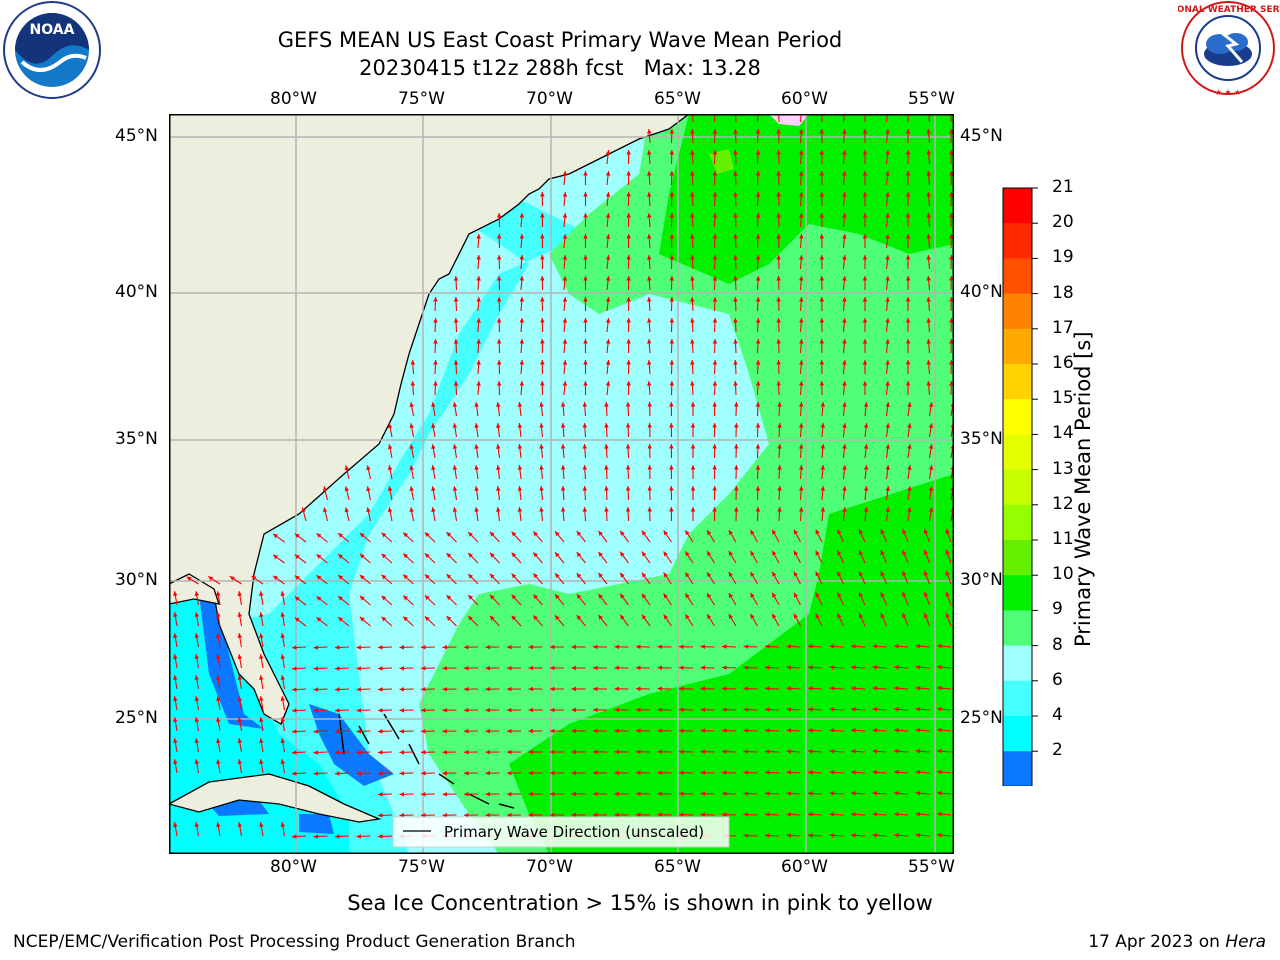 The image size is (1280, 960). Describe the element at coordinates (1017, 768) in the screenshot. I see `colorbar-segment` at that location.